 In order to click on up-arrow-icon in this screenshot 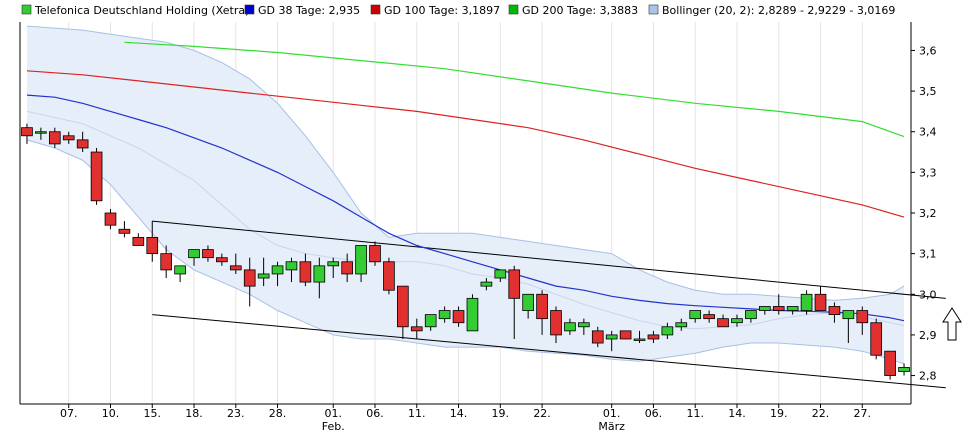, I will do `click(952, 324)`.